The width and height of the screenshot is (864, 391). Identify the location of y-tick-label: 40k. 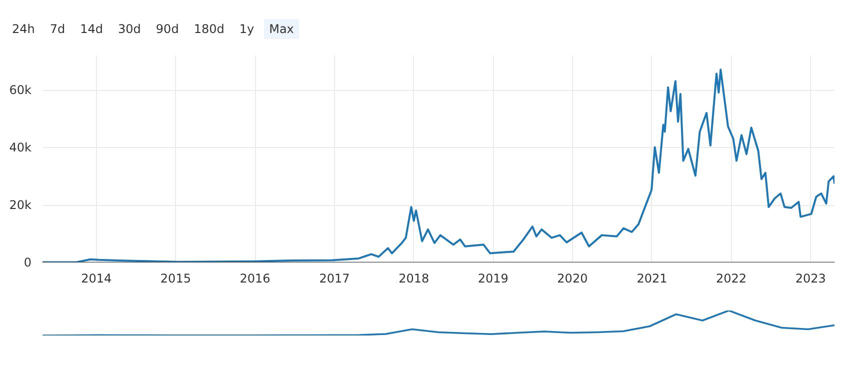
(20, 147).